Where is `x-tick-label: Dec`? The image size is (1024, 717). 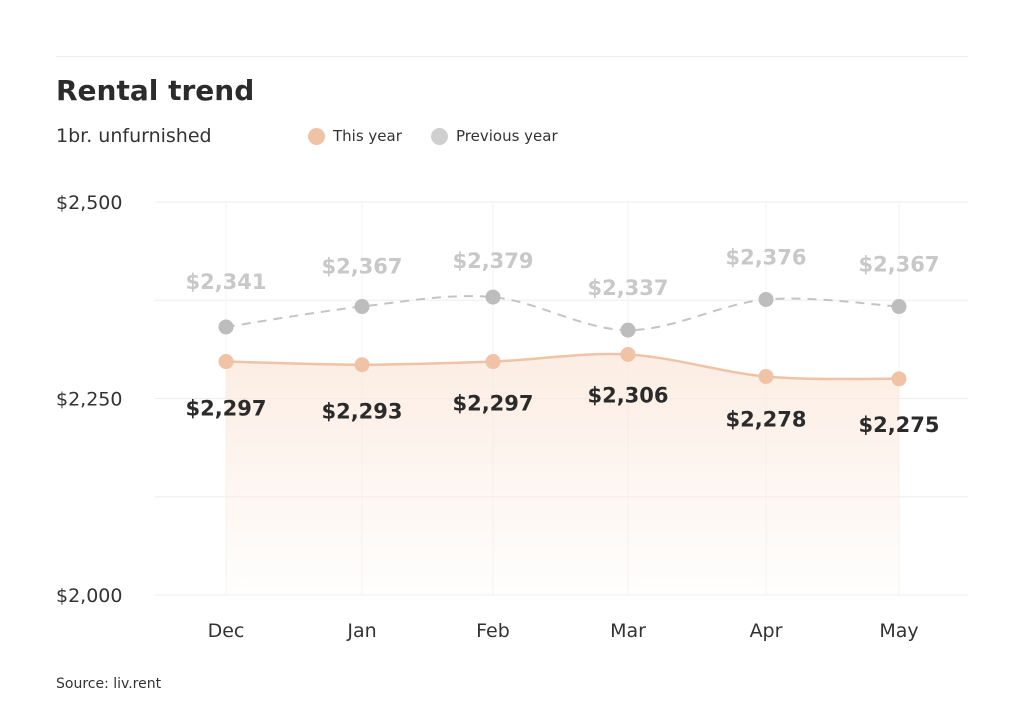 x-tick-label: Dec is located at coordinates (226, 631).